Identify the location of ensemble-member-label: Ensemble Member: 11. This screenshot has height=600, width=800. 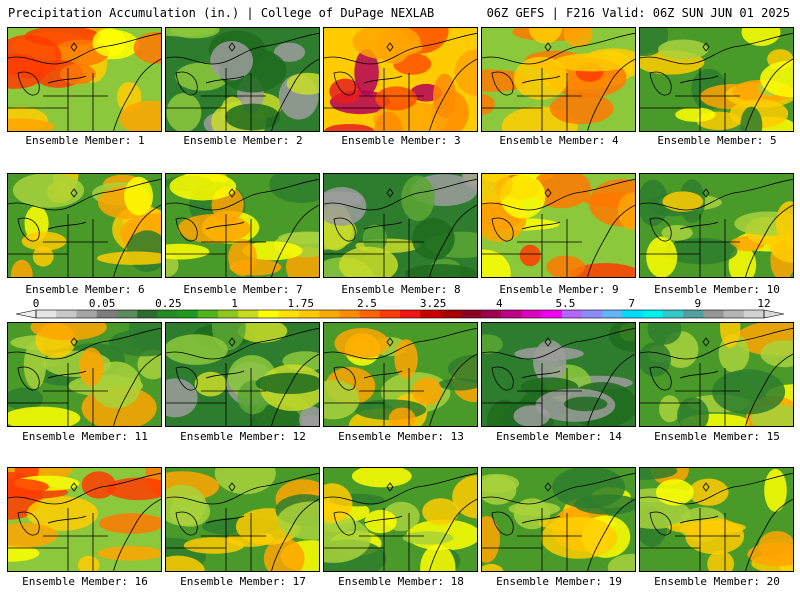
(85, 436).